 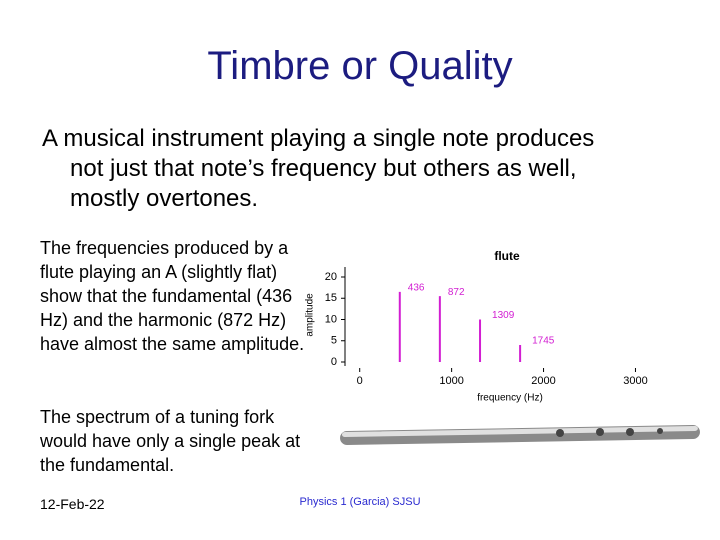 What do you see at coordinates (72, 504) in the screenshot?
I see `footer-date: 12-Feb-22` at bounding box center [72, 504].